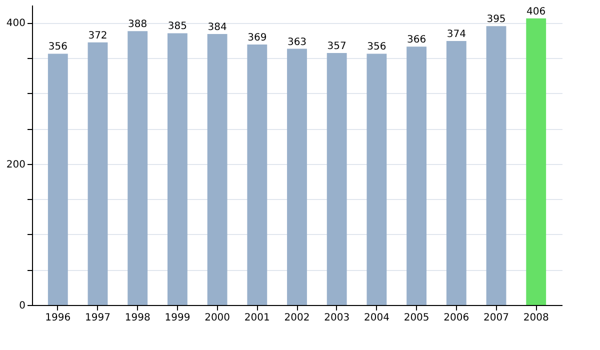  Describe the element at coordinates (177, 318) in the screenshot. I see `x-tick-label: 1999` at that location.